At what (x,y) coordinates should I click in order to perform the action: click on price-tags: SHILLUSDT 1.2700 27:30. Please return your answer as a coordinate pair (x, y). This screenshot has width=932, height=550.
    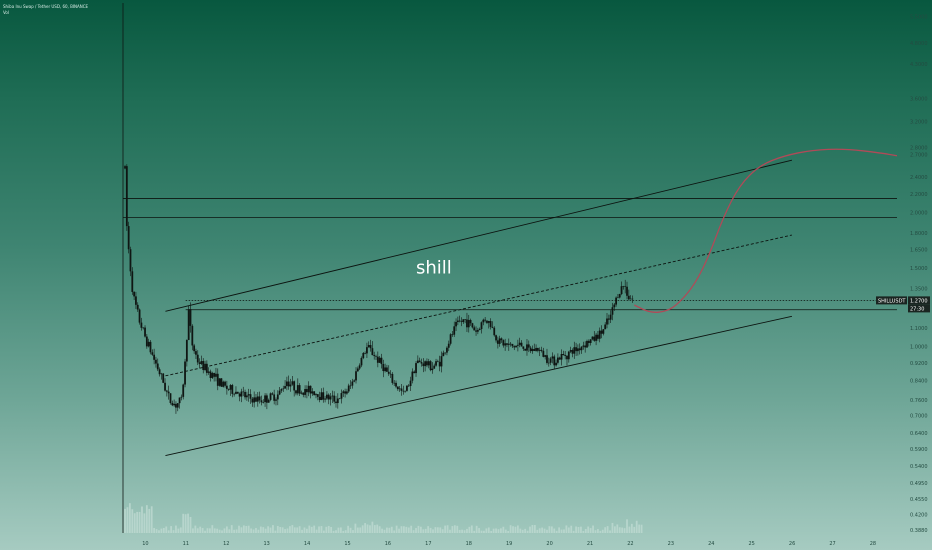
    Looking at the image, I should click on (903, 304).